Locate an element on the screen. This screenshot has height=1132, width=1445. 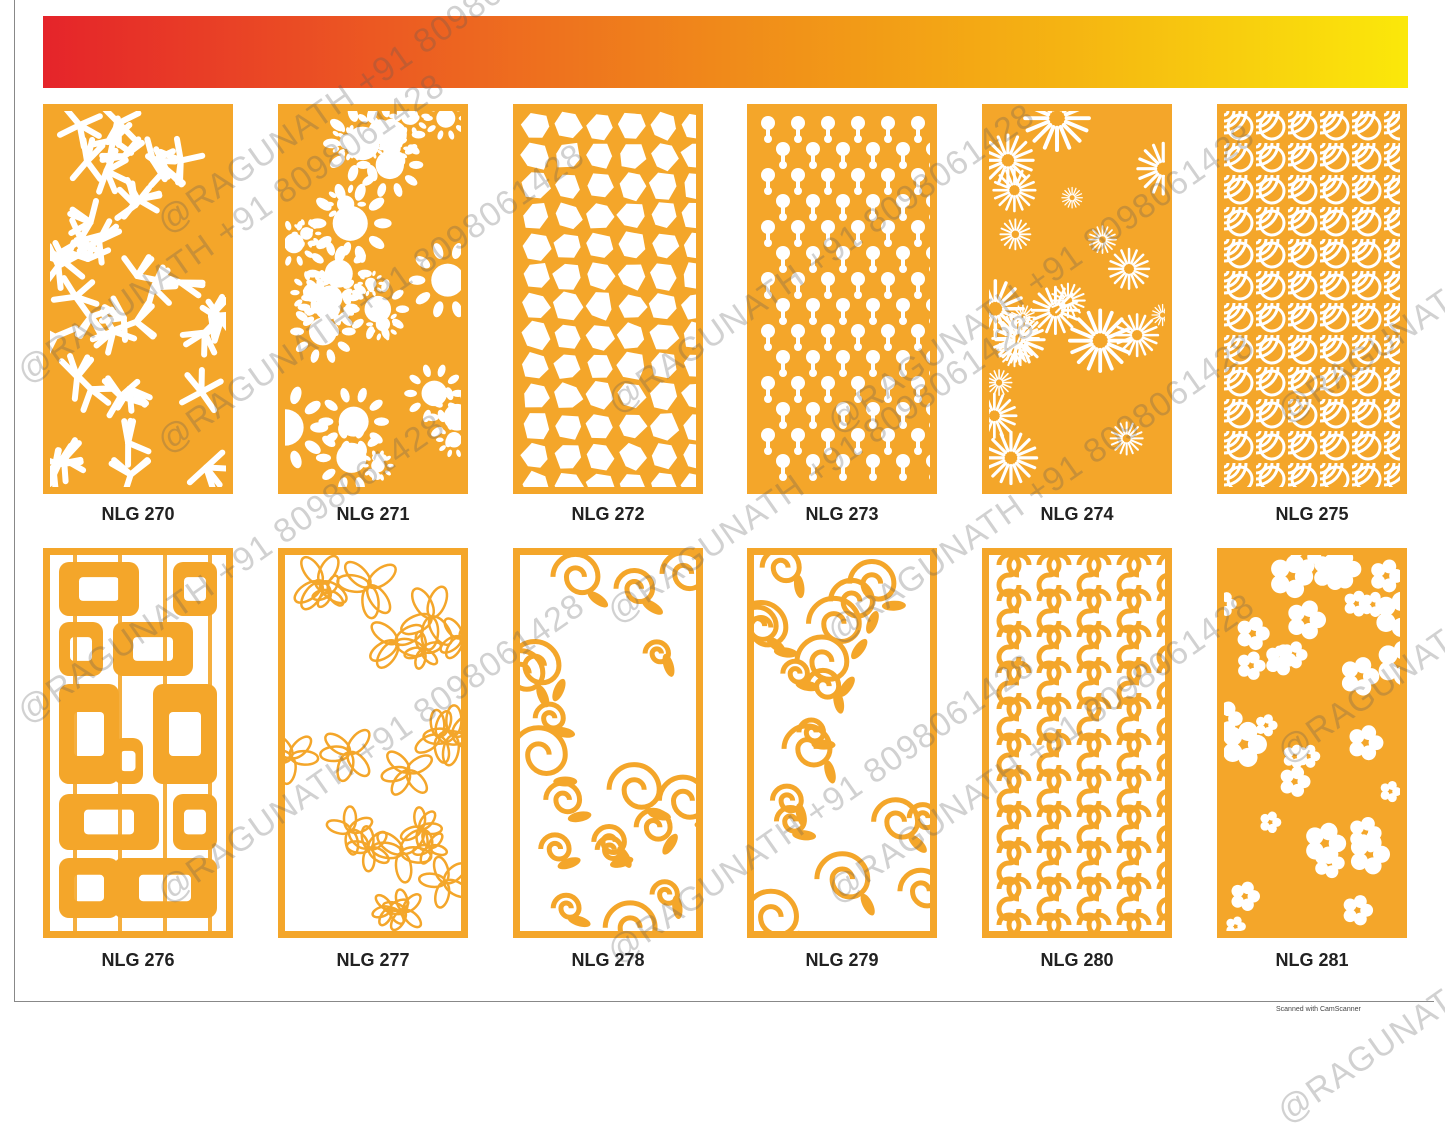
scanner-note: Scanned with CamScanner is located at coordinates (1318, 1009).